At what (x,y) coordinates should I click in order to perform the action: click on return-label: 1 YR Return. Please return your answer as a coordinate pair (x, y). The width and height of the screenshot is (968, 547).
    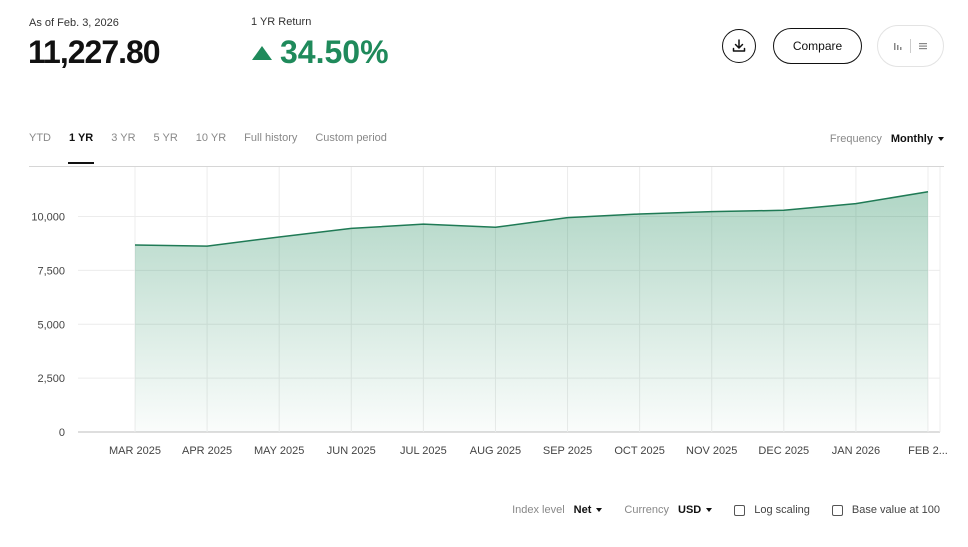
    Looking at the image, I should click on (281, 22).